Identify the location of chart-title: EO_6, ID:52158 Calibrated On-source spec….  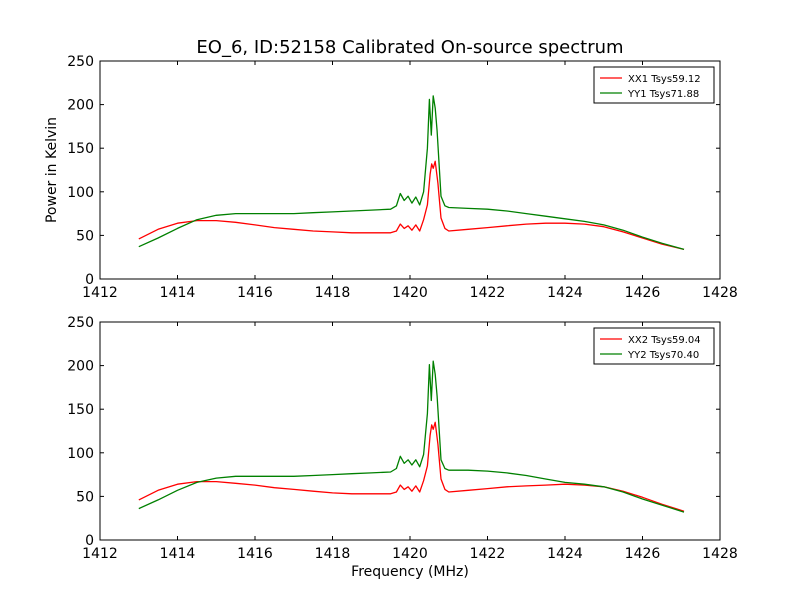
(409, 47).